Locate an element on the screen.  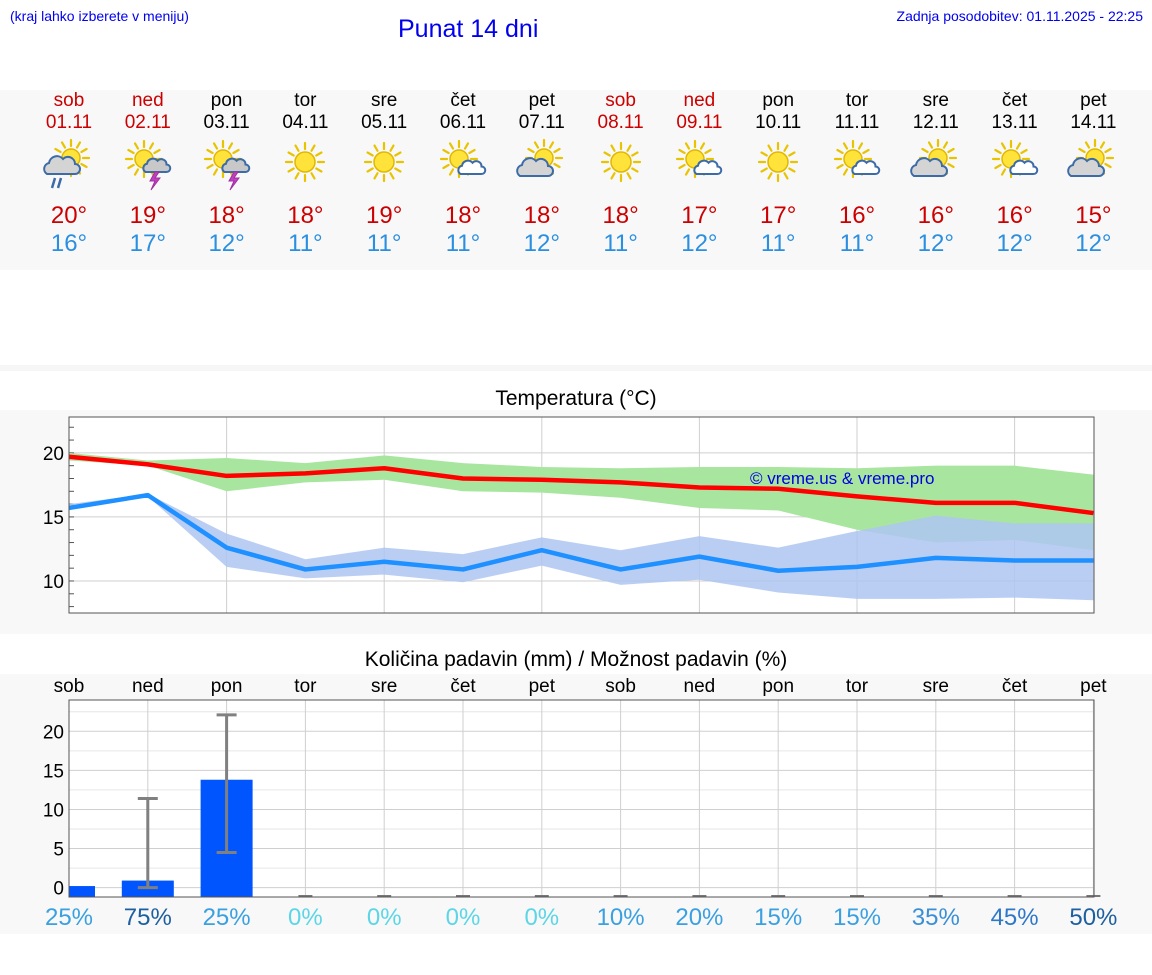
day-date: 14.11 is located at coordinates (1093, 122).